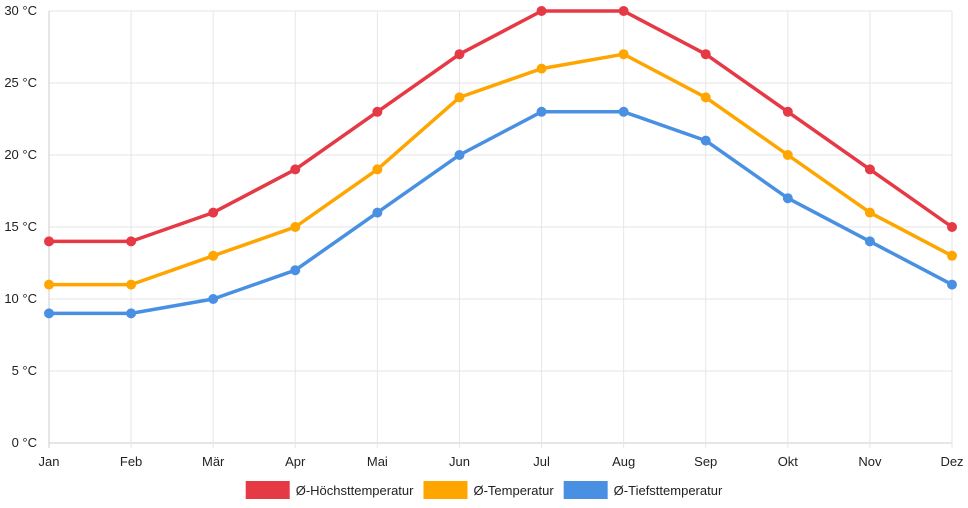 The height and width of the screenshot is (508, 968). I want to click on x-tick-label: Mai, so click(377, 461).